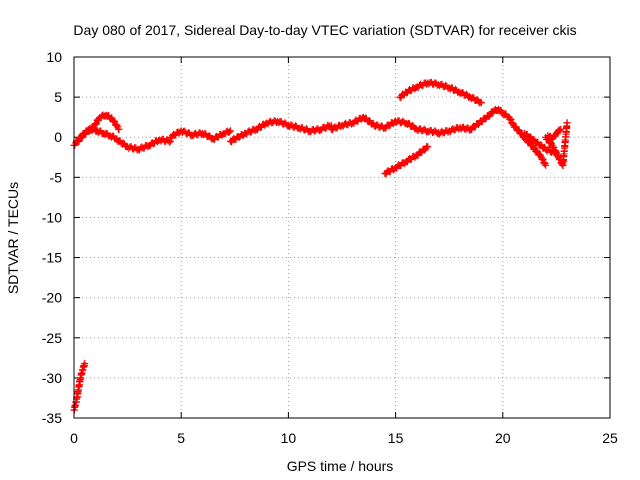 This screenshot has width=640, height=480. I want to click on x-tick-label: 5, so click(181, 438).